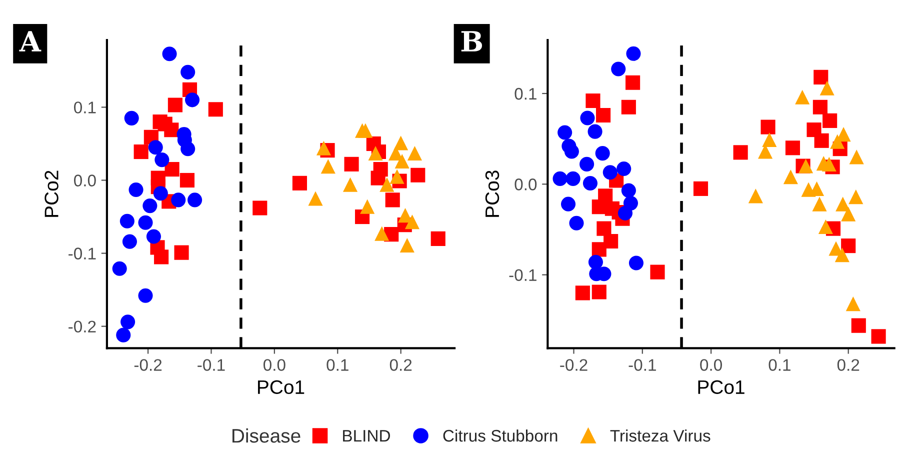 The width and height of the screenshot is (922, 460). I want to click on legend-label: Tristeza Virus, so click(660, 435).